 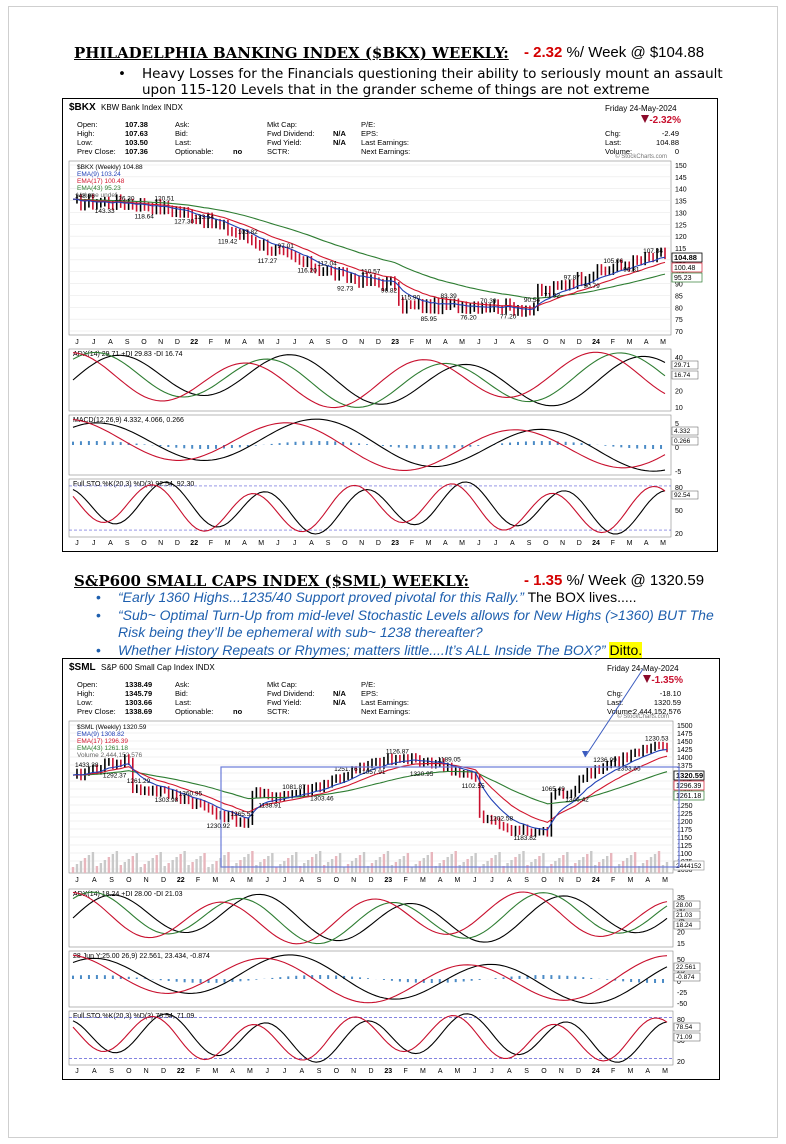 I want to click on price-annotation: 96.31, so click(x=631, y=270).